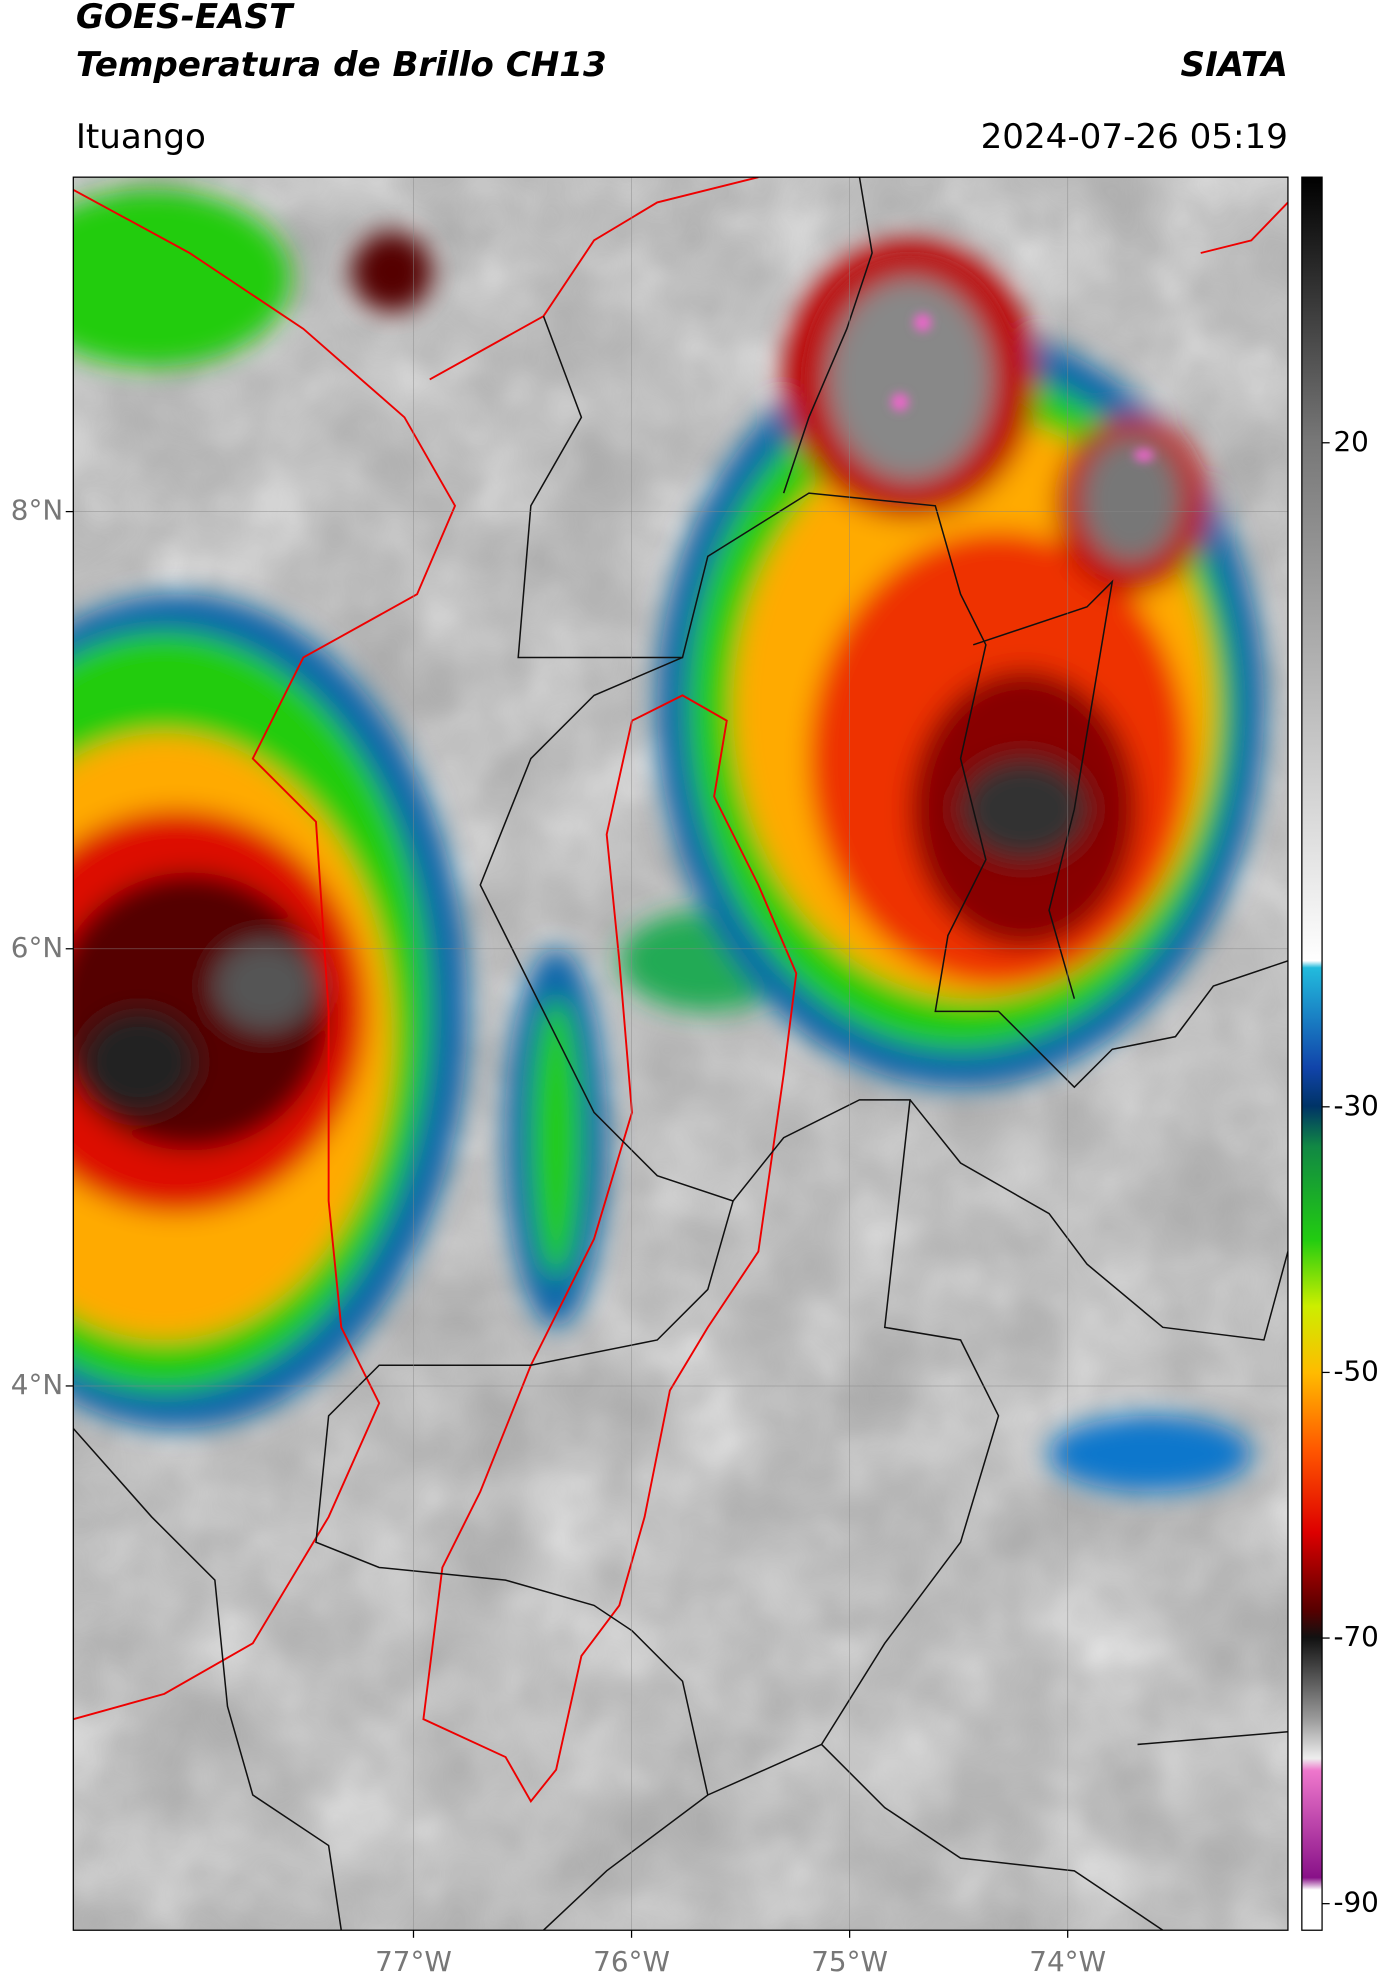 This screenshot has width=1384, height=1981. What do you see at coordinates (37, 947) in the screenshot?
I see `y-tick-label: 6°N` at bounding box center [37, 947].